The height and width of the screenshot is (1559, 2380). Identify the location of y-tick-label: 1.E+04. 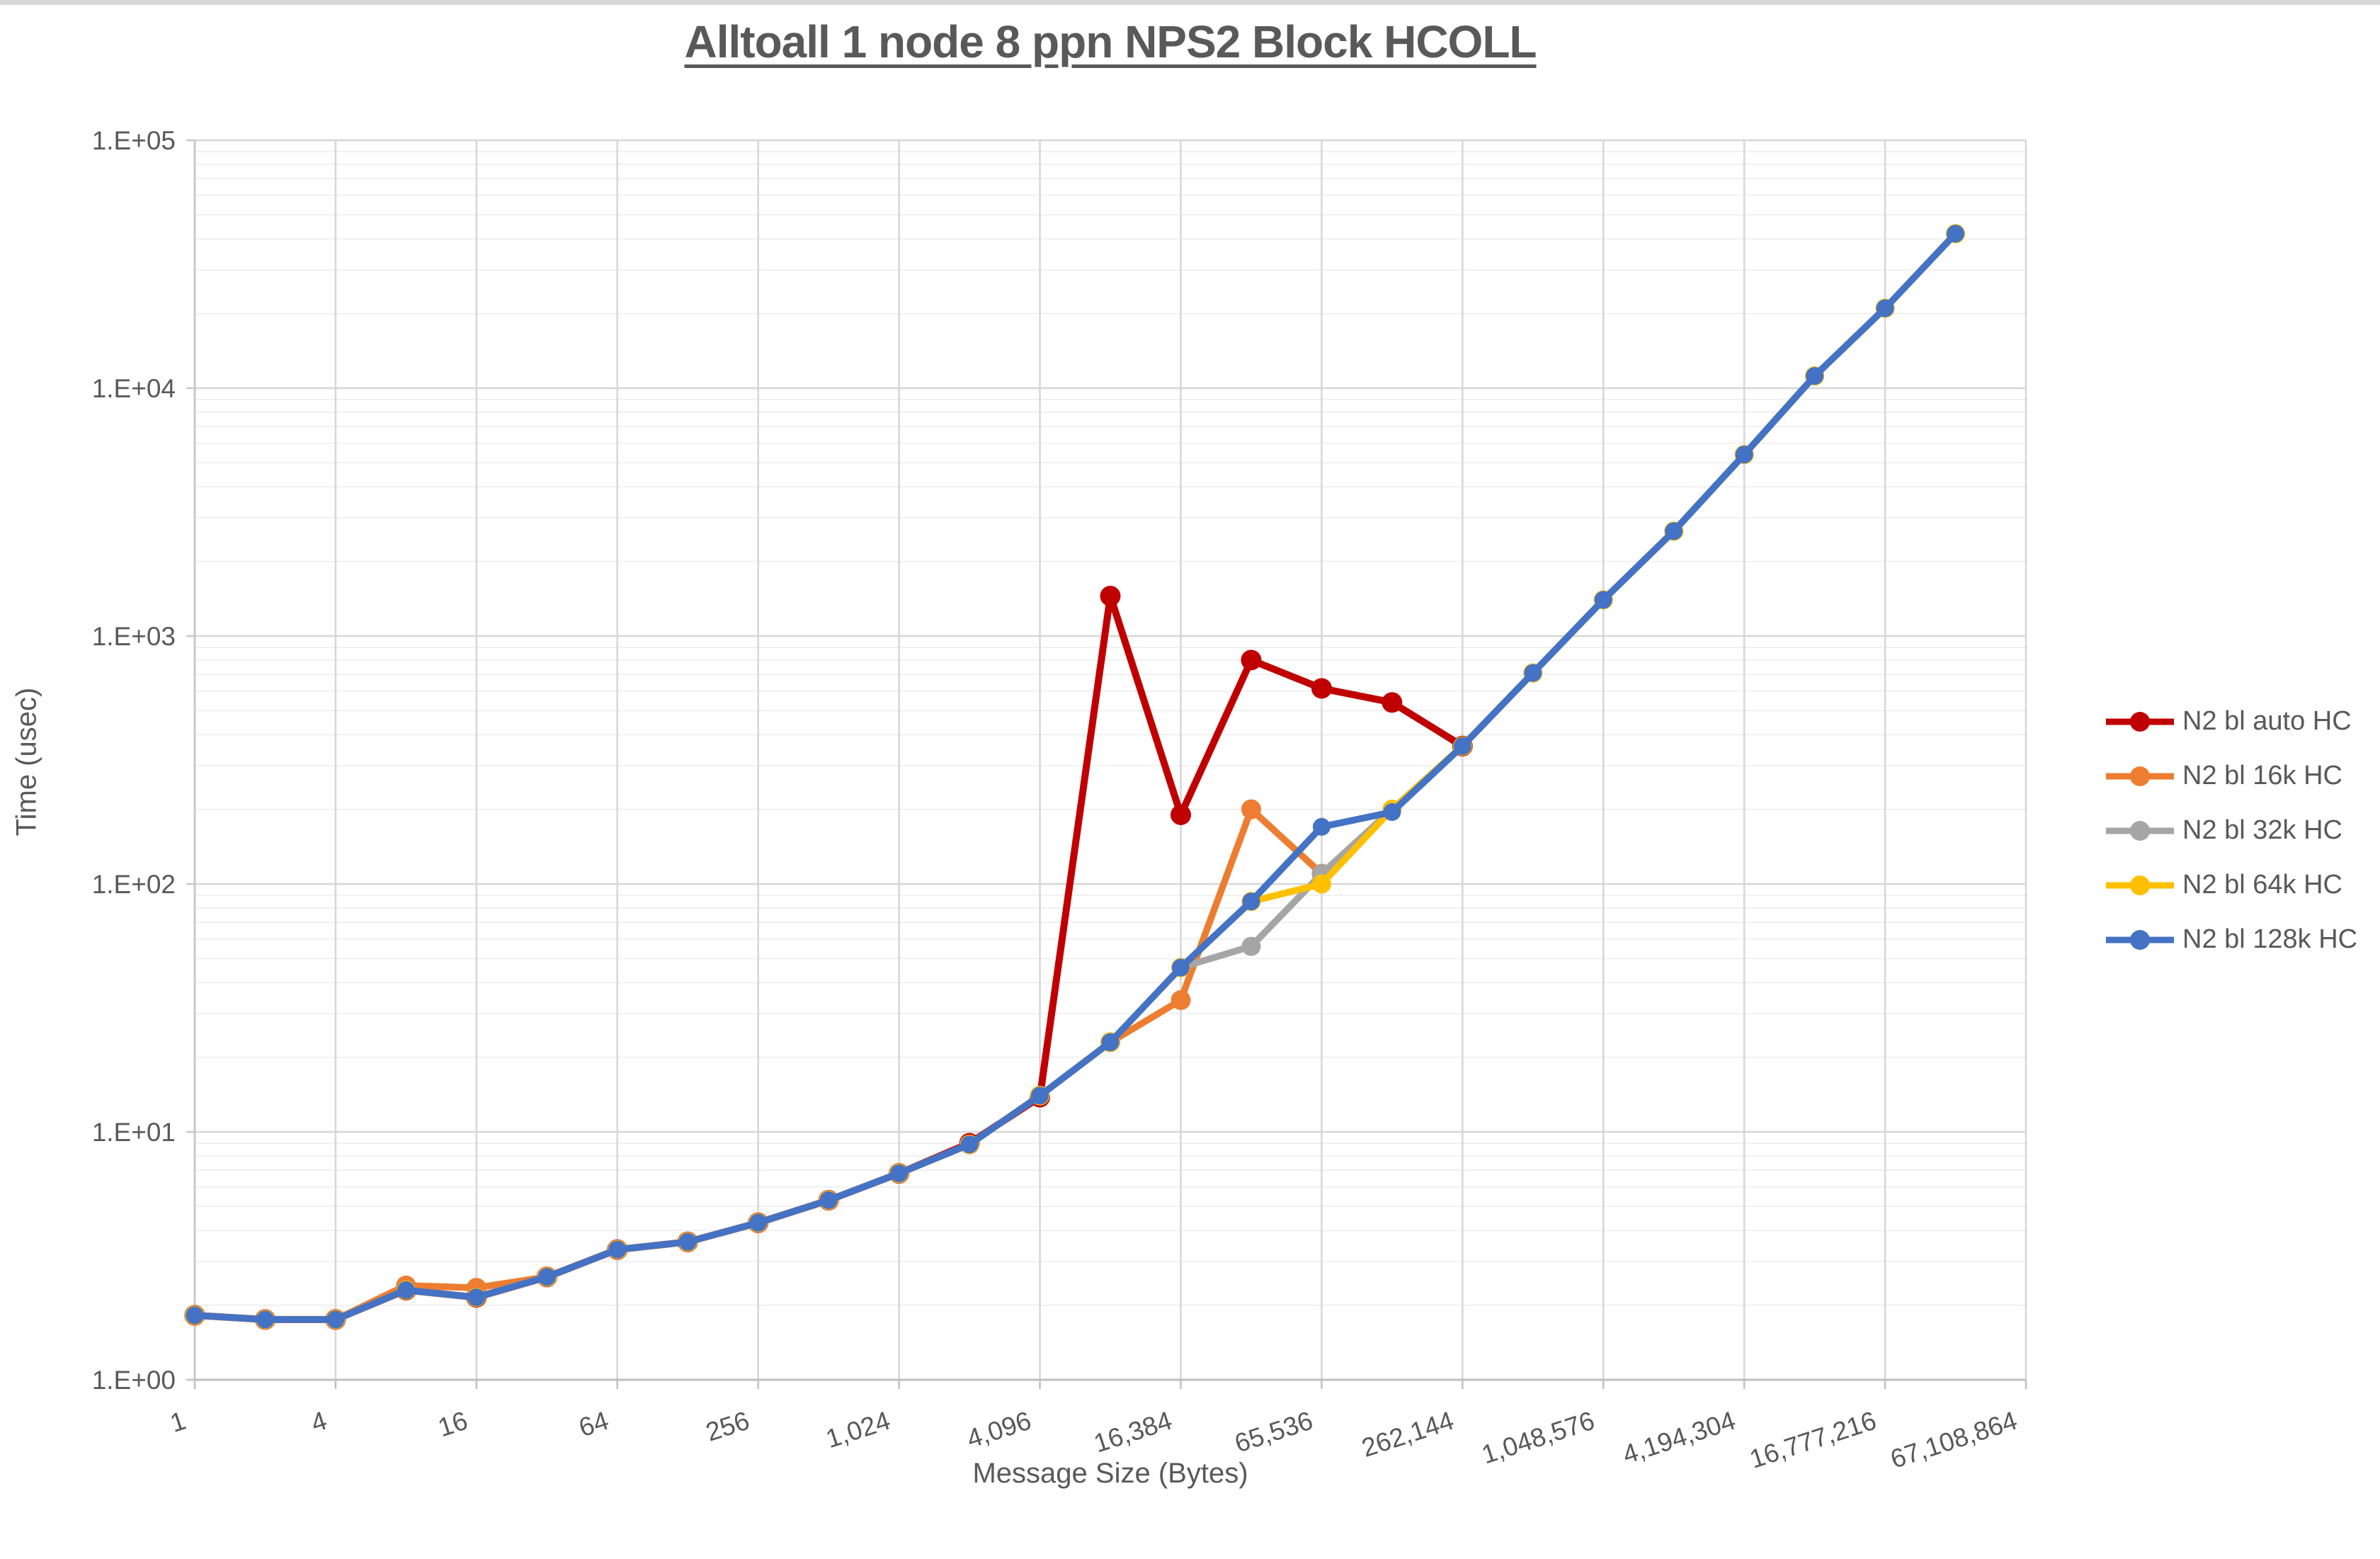
(134, 389).